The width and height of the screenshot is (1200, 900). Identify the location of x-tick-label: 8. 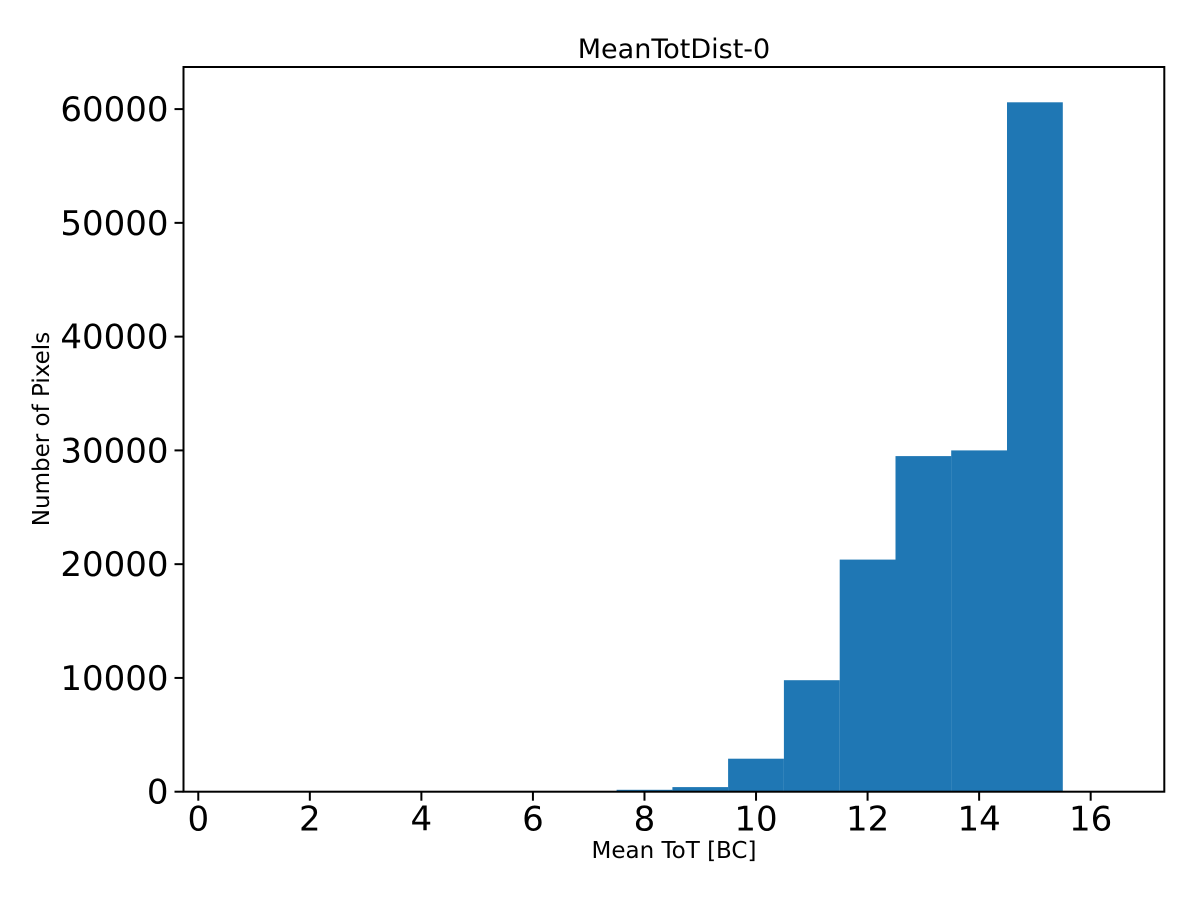
(645, 820).